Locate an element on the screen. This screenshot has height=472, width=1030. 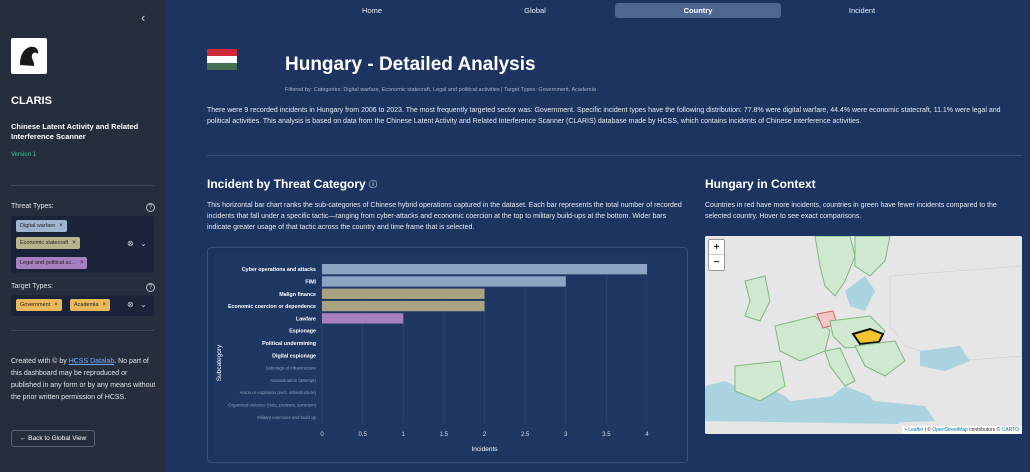
chart-x-tick-label: 3.5 is located at coordinates (606, 435).